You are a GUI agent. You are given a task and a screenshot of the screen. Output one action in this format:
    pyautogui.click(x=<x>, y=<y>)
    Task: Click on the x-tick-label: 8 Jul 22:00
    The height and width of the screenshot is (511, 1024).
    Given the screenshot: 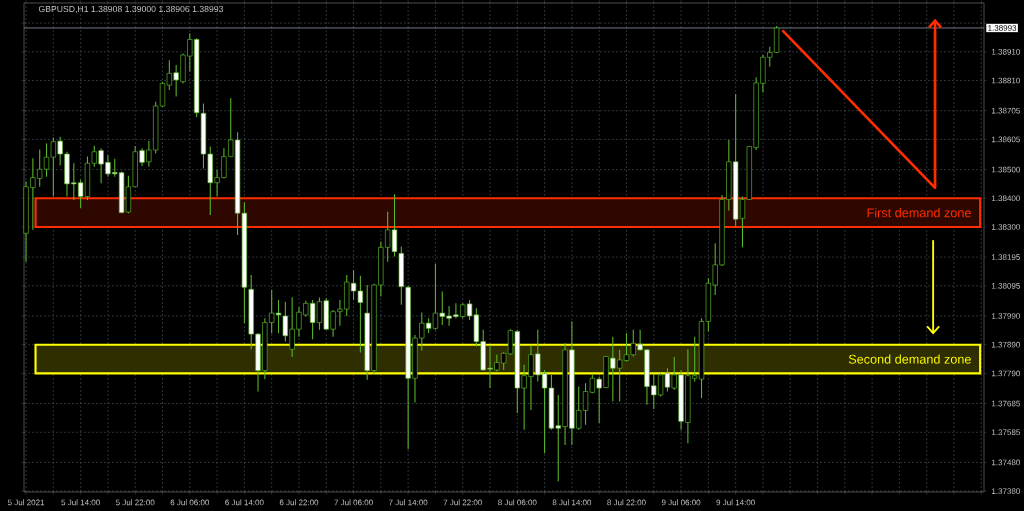 What is the action you would take?
    pyautogui.click(x=626, y=502)
    